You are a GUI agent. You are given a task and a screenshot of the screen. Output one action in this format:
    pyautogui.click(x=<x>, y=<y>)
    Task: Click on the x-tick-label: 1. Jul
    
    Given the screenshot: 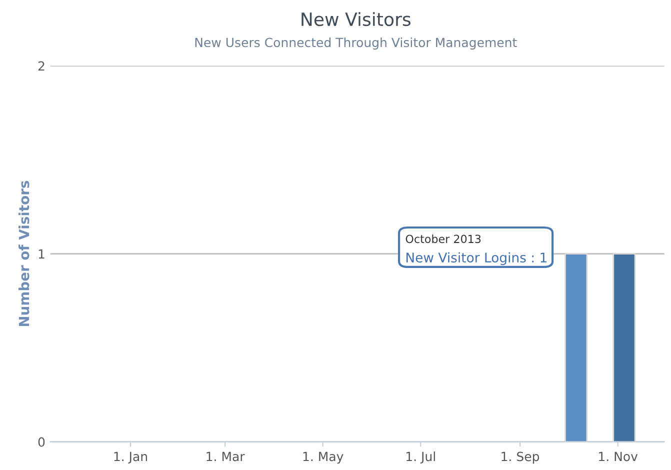 What is the action you would take?
    pyautogui.click(x=420, y=458)
    